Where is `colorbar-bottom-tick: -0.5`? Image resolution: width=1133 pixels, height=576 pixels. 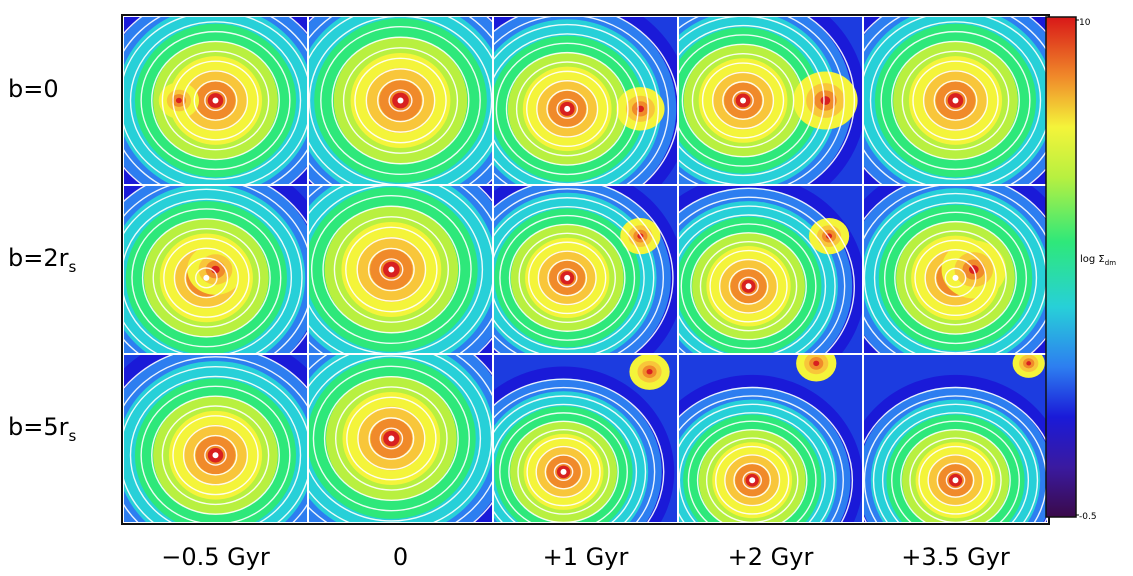
colorbar-bottom-tick: -0.5 is located at coordinates (1088, 517).